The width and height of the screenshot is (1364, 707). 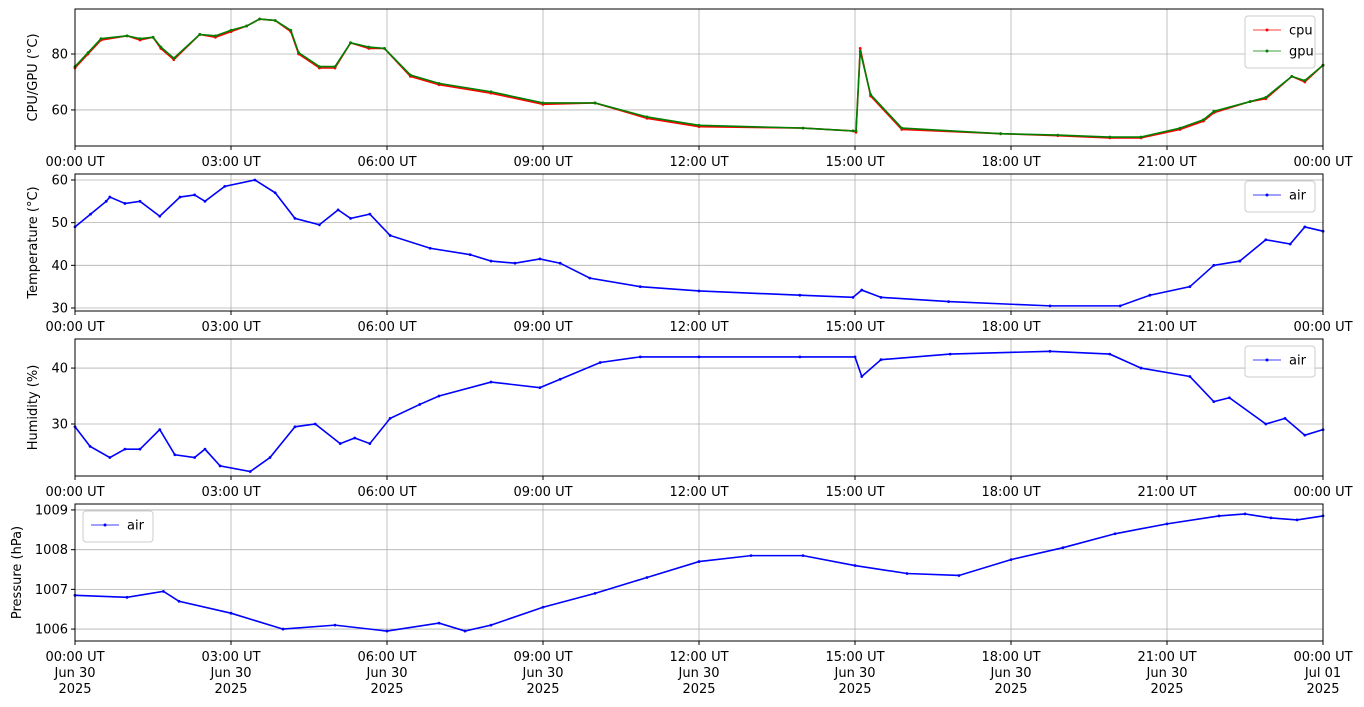 I want to click on y-axis-label: Humidity (%), so click(x=33, y=408).